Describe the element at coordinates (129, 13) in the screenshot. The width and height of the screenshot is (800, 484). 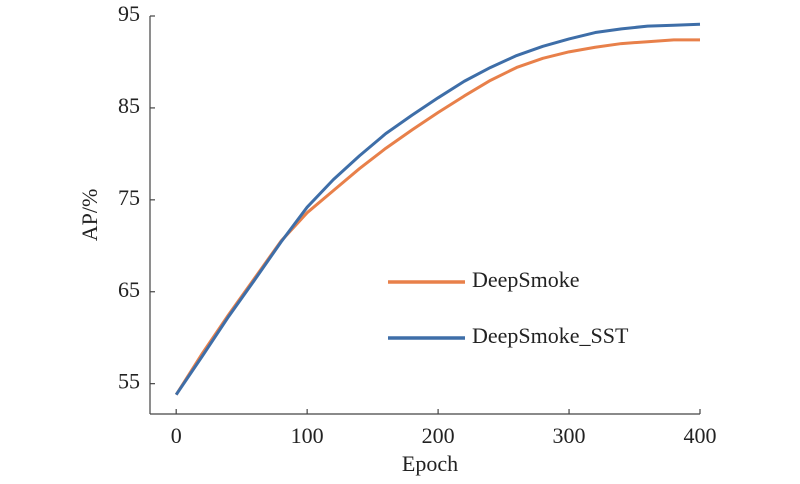
I see `y-tick-label: 95` at that location.